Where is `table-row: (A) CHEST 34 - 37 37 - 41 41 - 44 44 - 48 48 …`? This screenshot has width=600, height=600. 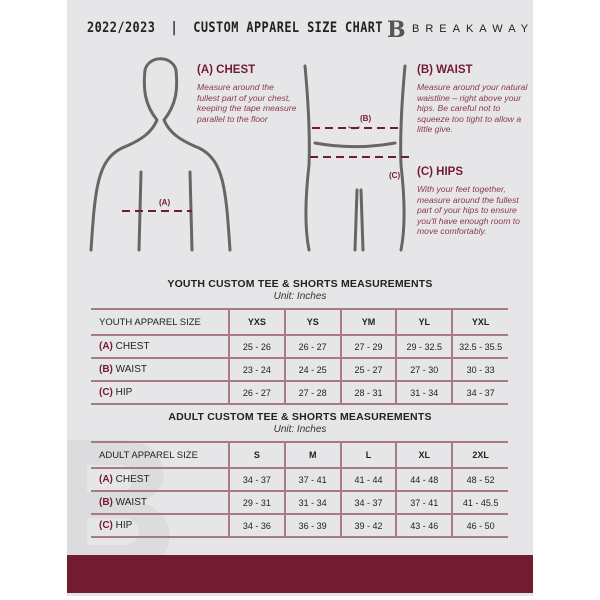
table-row: (A) CHEST 34 - 37 37 - 41 41 - 44 44 - 48 48 … is located at coordinates (299, 479).